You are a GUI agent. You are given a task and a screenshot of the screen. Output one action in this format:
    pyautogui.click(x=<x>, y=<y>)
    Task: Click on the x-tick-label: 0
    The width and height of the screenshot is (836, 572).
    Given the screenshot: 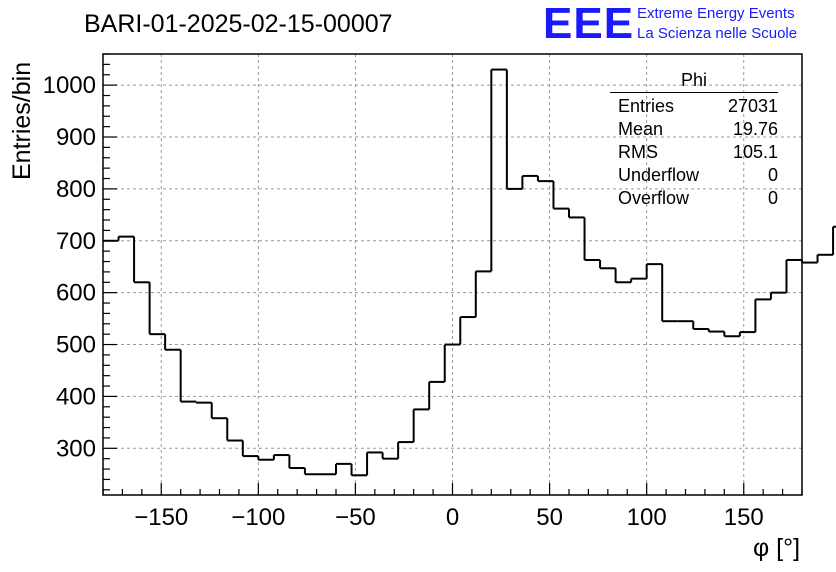 What is the action you would take?
    pyautogui.click(x=452, y=517)
    